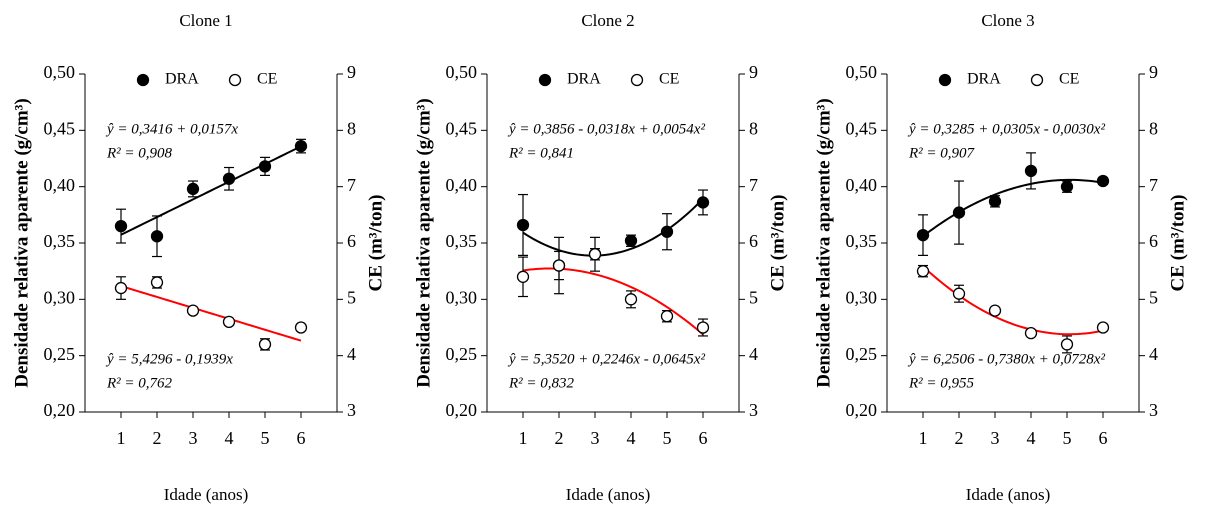 The width and height of the screenshot is (1208, 518). Describe the element at coordinates (1006, 359) in the screenshot. I see `equation: ŷ = 6,2506 - 0,7380x + 0,0728x²` at that location.